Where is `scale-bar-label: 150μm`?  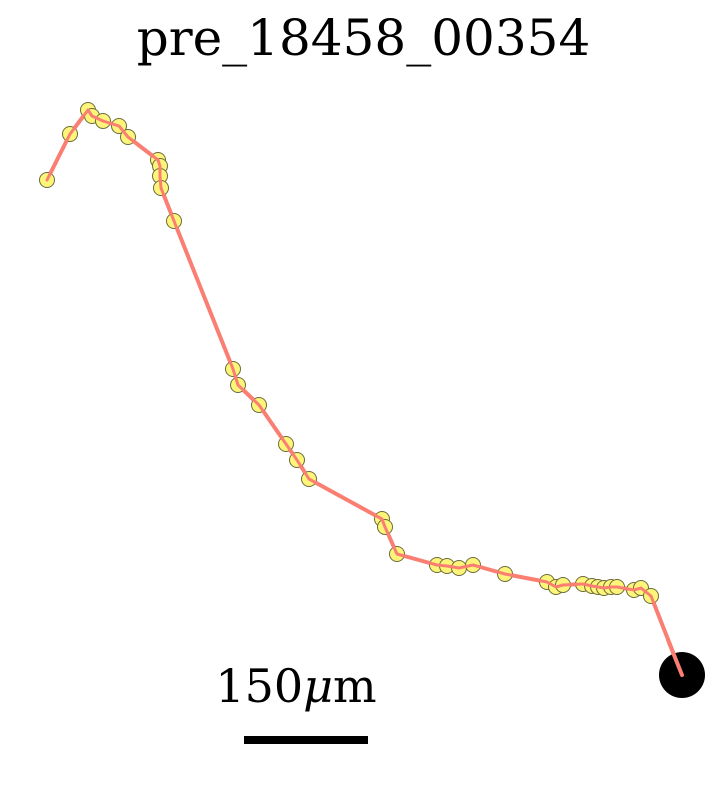 scale-bar-label: 150μm is located at coordinates (296, 686).